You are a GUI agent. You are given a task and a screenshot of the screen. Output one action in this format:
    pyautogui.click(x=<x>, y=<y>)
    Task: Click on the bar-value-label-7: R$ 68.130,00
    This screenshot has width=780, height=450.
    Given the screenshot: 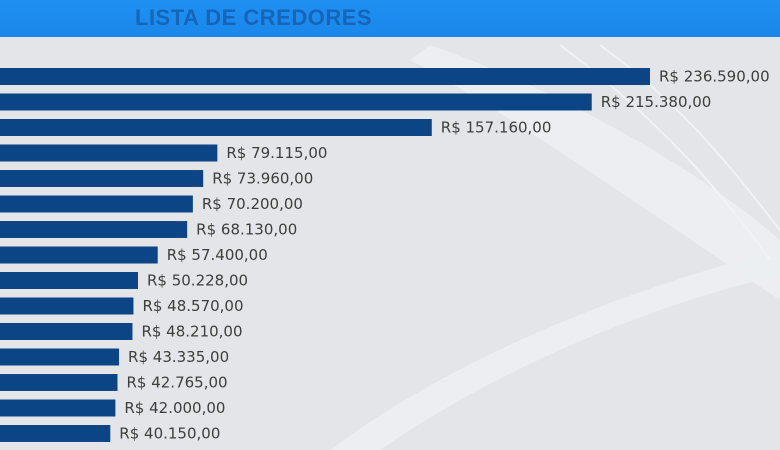 What is the action you would take?
    pyautogui.click(x=246, y=230)
    